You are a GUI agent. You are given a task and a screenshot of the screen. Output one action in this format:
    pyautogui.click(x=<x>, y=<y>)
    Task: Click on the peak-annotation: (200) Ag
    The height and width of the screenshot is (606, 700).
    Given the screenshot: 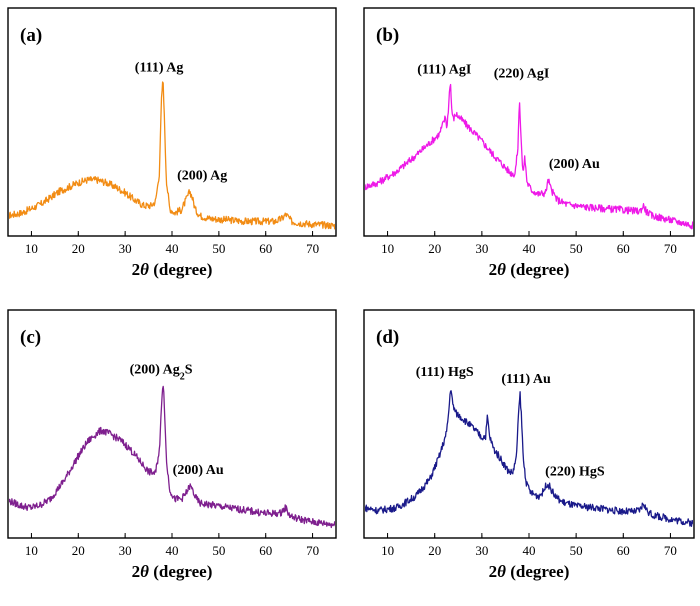 What is the action you would take?
    pyautogui.click(x=202, y=175)
    